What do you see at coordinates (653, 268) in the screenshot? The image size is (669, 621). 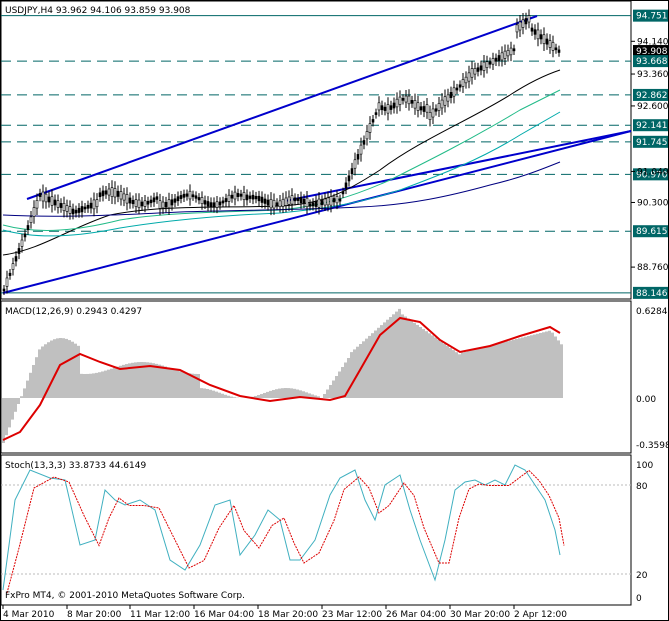 I see `price-tick-label: 88.760` at bounding box center [653, 268].